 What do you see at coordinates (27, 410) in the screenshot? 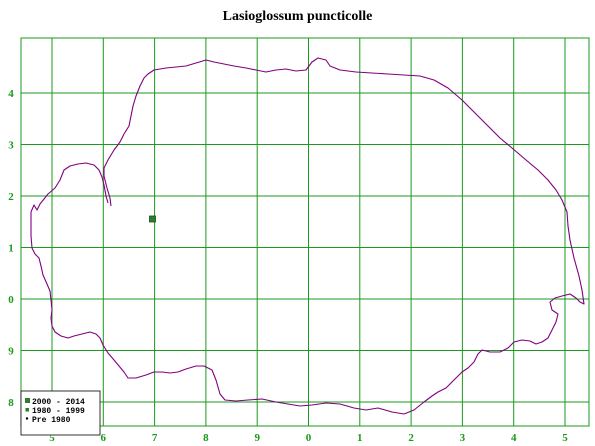
I see `legend-marker-small-square` at bounding box center [27, 410].